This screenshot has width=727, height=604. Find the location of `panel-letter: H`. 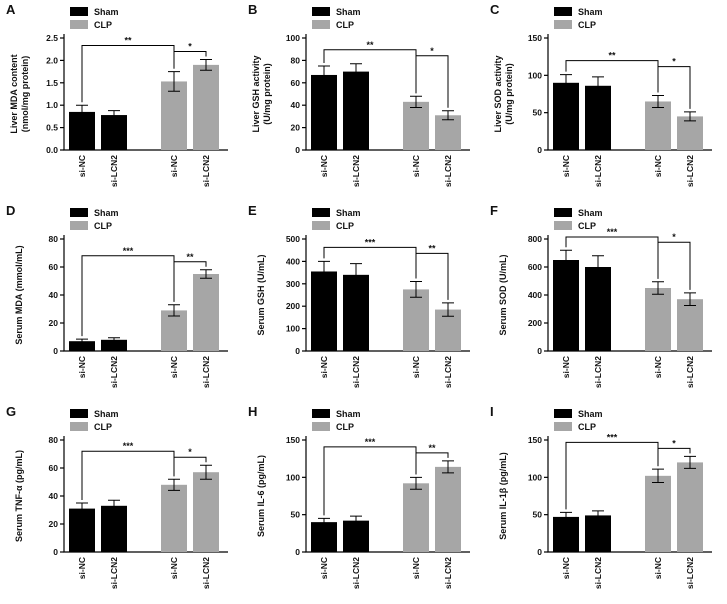

panel-letter: H is located at coordinates (252, 411).